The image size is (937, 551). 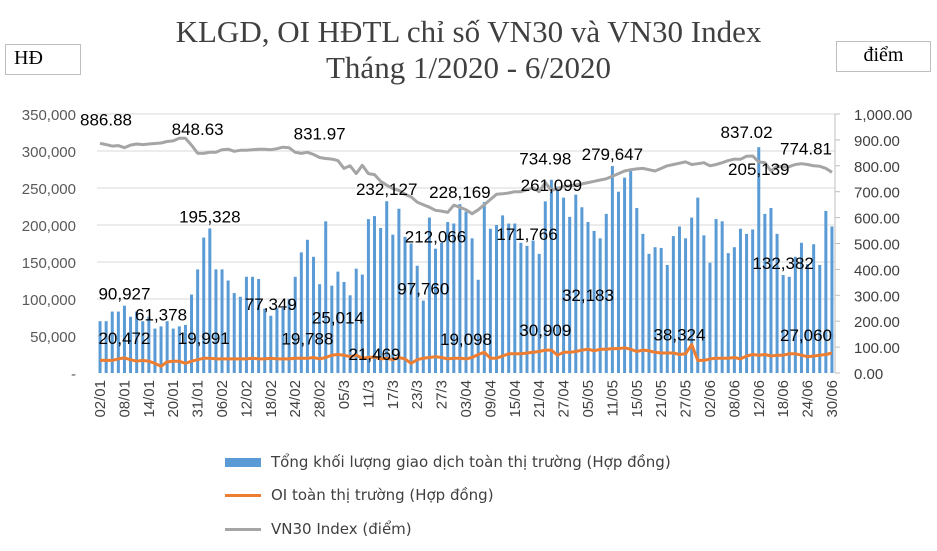 I want to click on data-label: 195,328, so click(x=209, y=216).